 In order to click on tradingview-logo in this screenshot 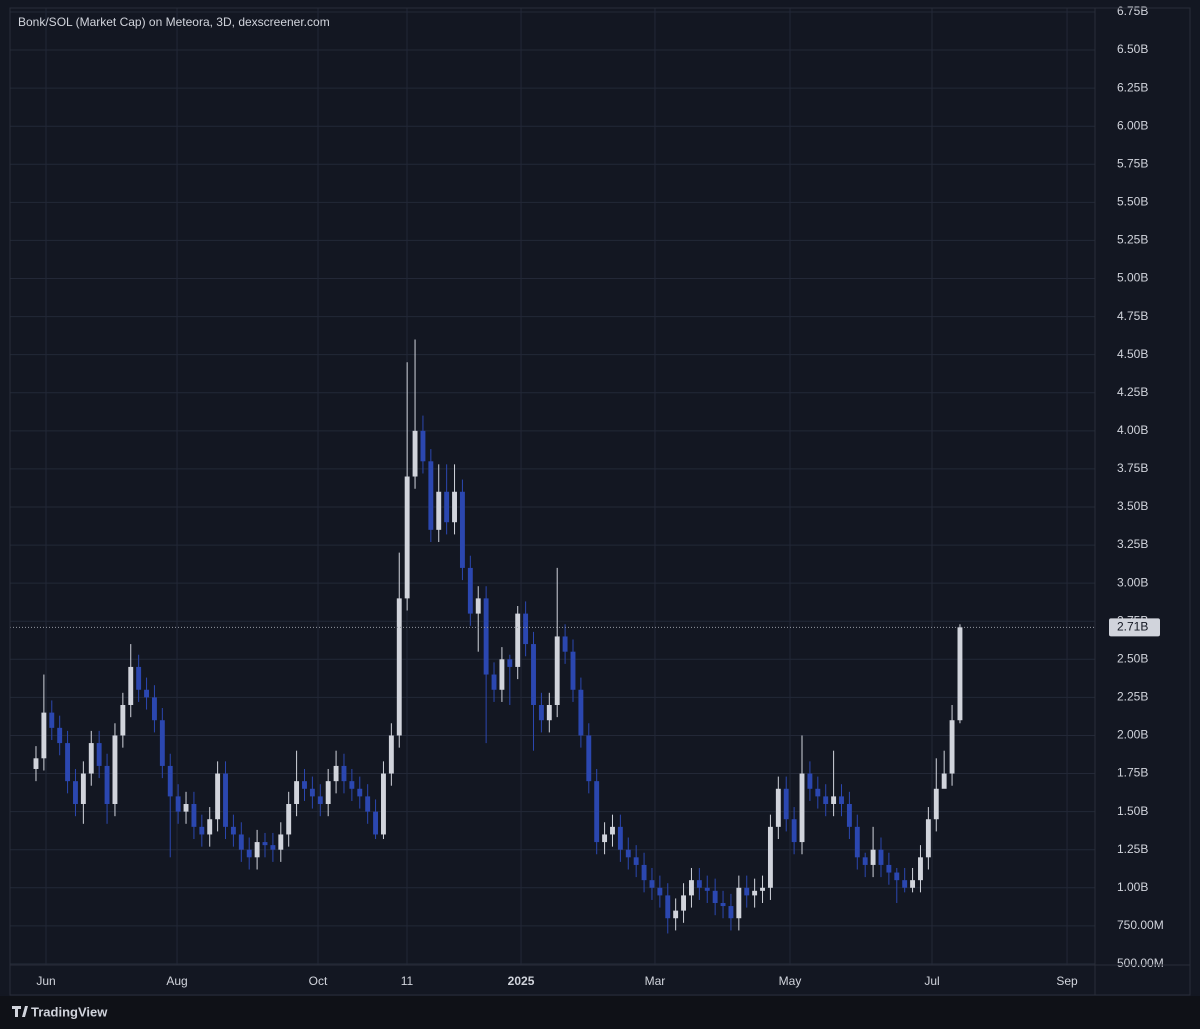, I will do `click(20, 1011)`.